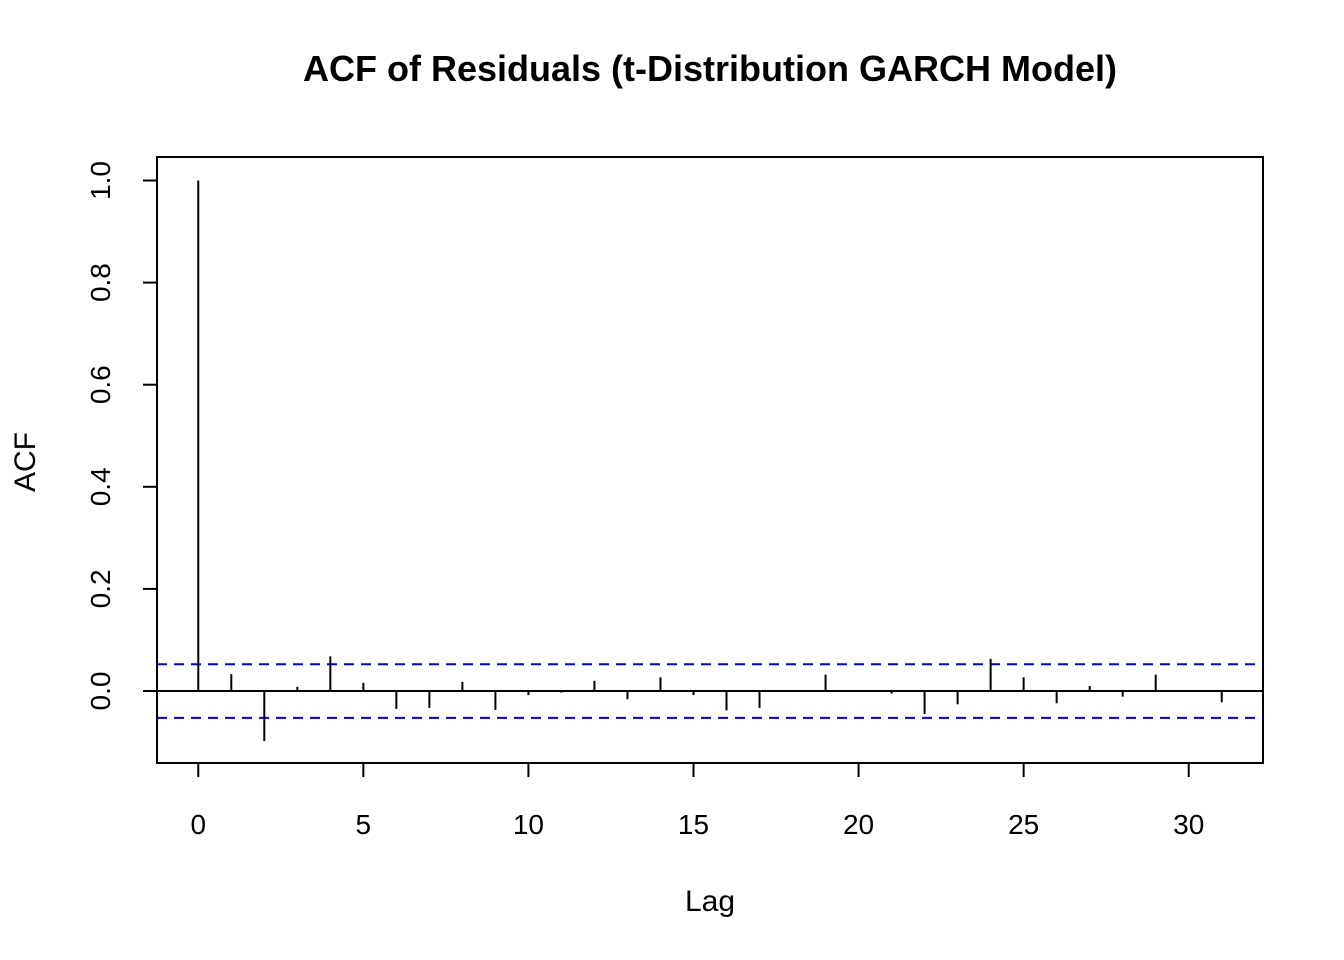 The width and height of the screenshot is (1344, 960). What do you see at coordinates (198, 824) in the screenshot?
I see `x-tick-label: 0` at bounding box center [198, 824].